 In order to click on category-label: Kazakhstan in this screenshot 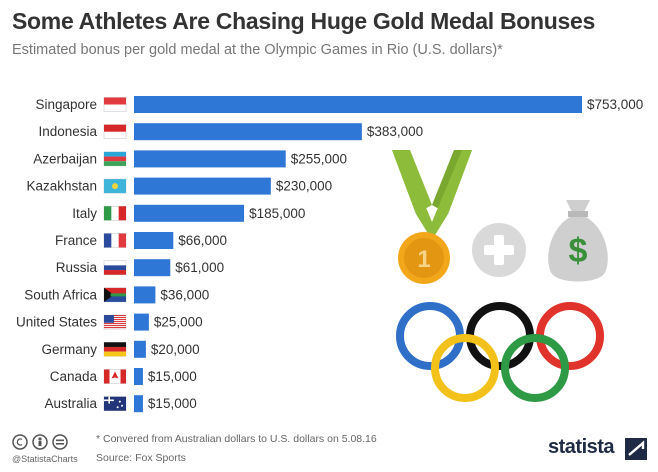, I will do `click(61, 186)`.